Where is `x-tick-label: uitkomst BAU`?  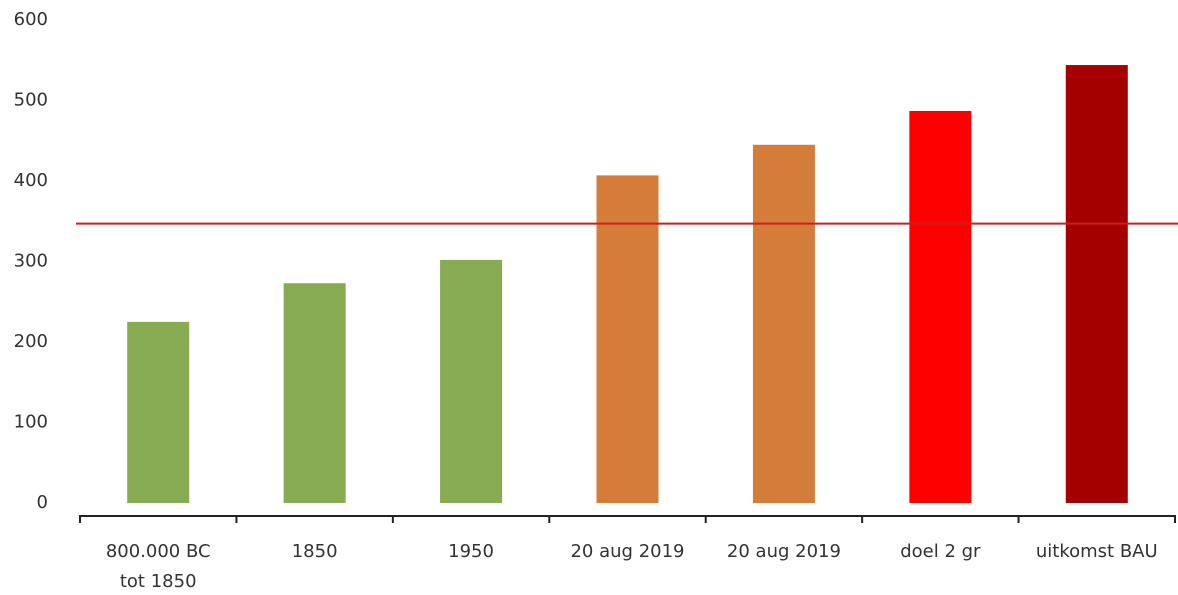
x-tick-label: uitkomst BAU is located at coordinates (1096, 551).